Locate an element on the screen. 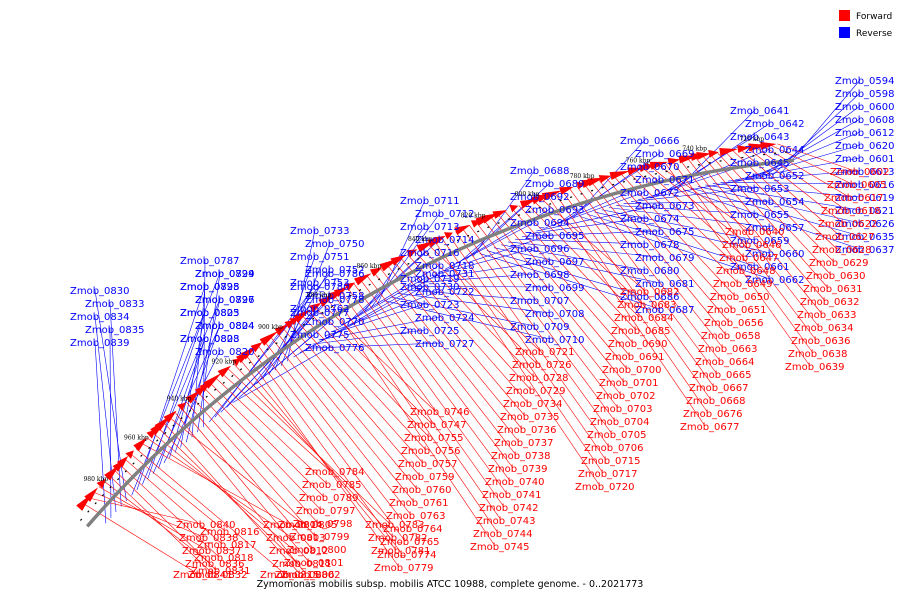  gene-label: Zmob_0757 is located at coordinates (428, 464).